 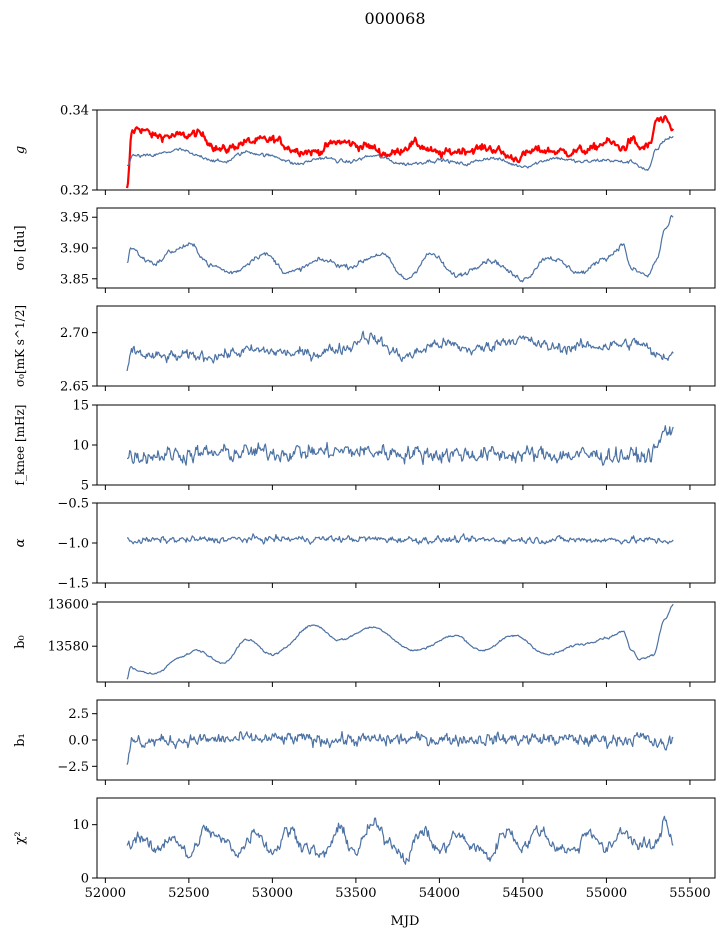 I want to click on x-tick-label: 52500, so click(x=188, y=893).